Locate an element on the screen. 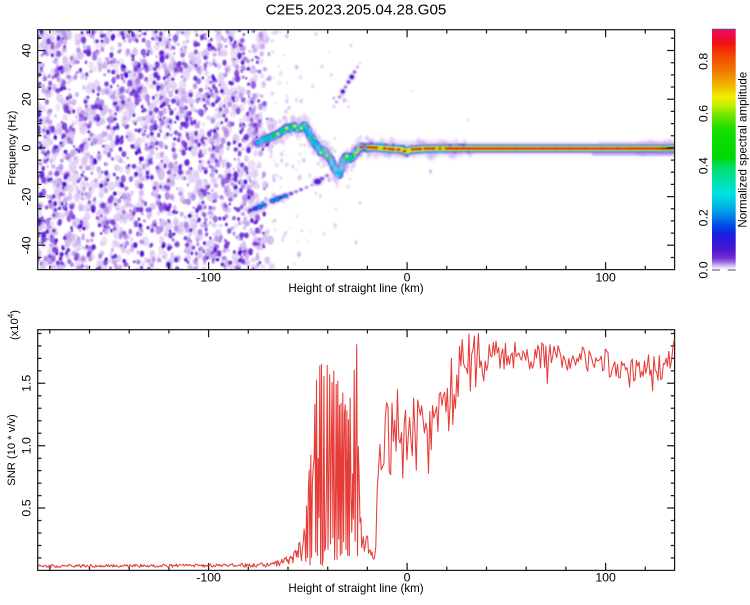  svg-text: 0.2 is located at coordinates (704, 217).